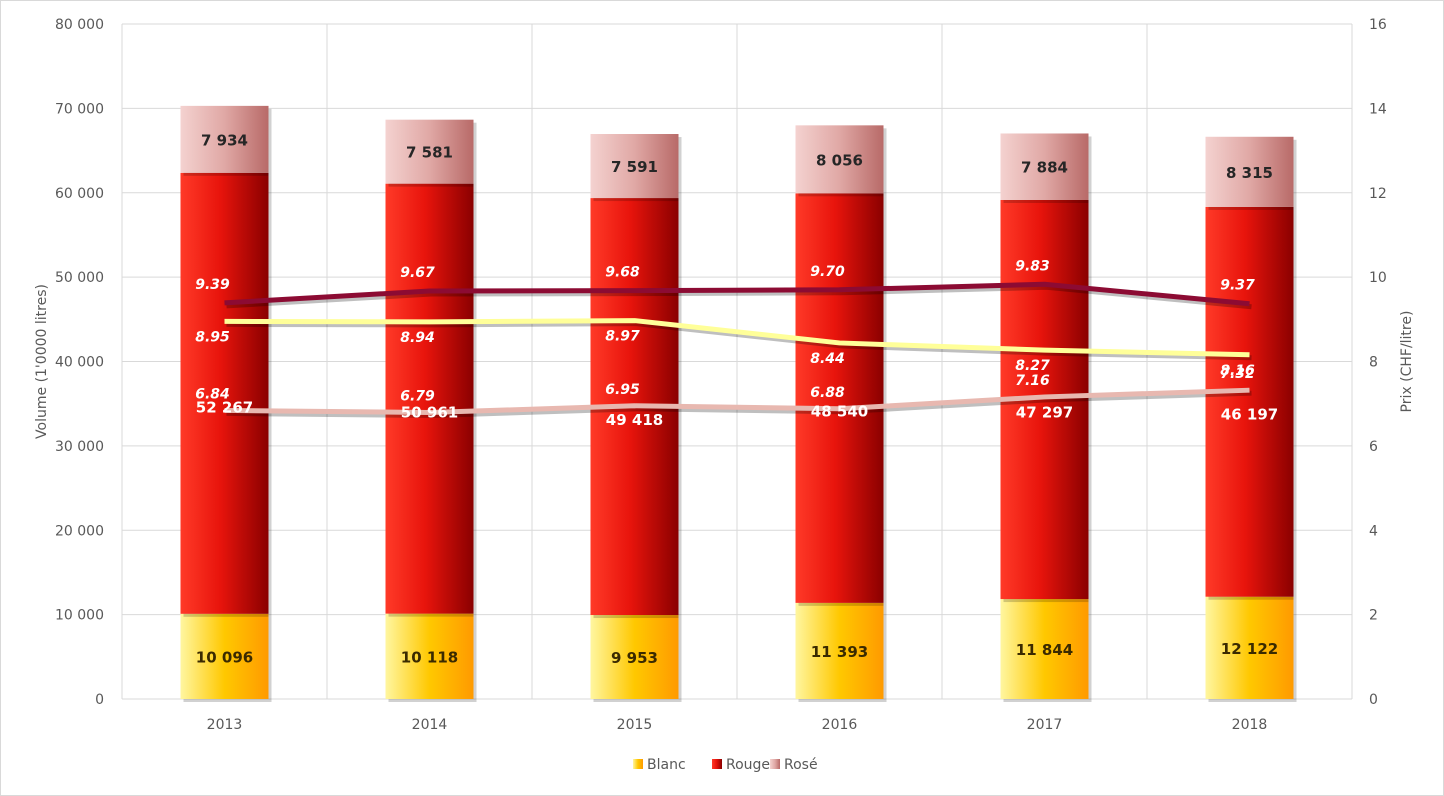 The image size is (1444, 796). What do you see at coordinates (622, 273) in the screenshot?
I see `price-line-1-label: 9.68` at bounding box center [622, 273].